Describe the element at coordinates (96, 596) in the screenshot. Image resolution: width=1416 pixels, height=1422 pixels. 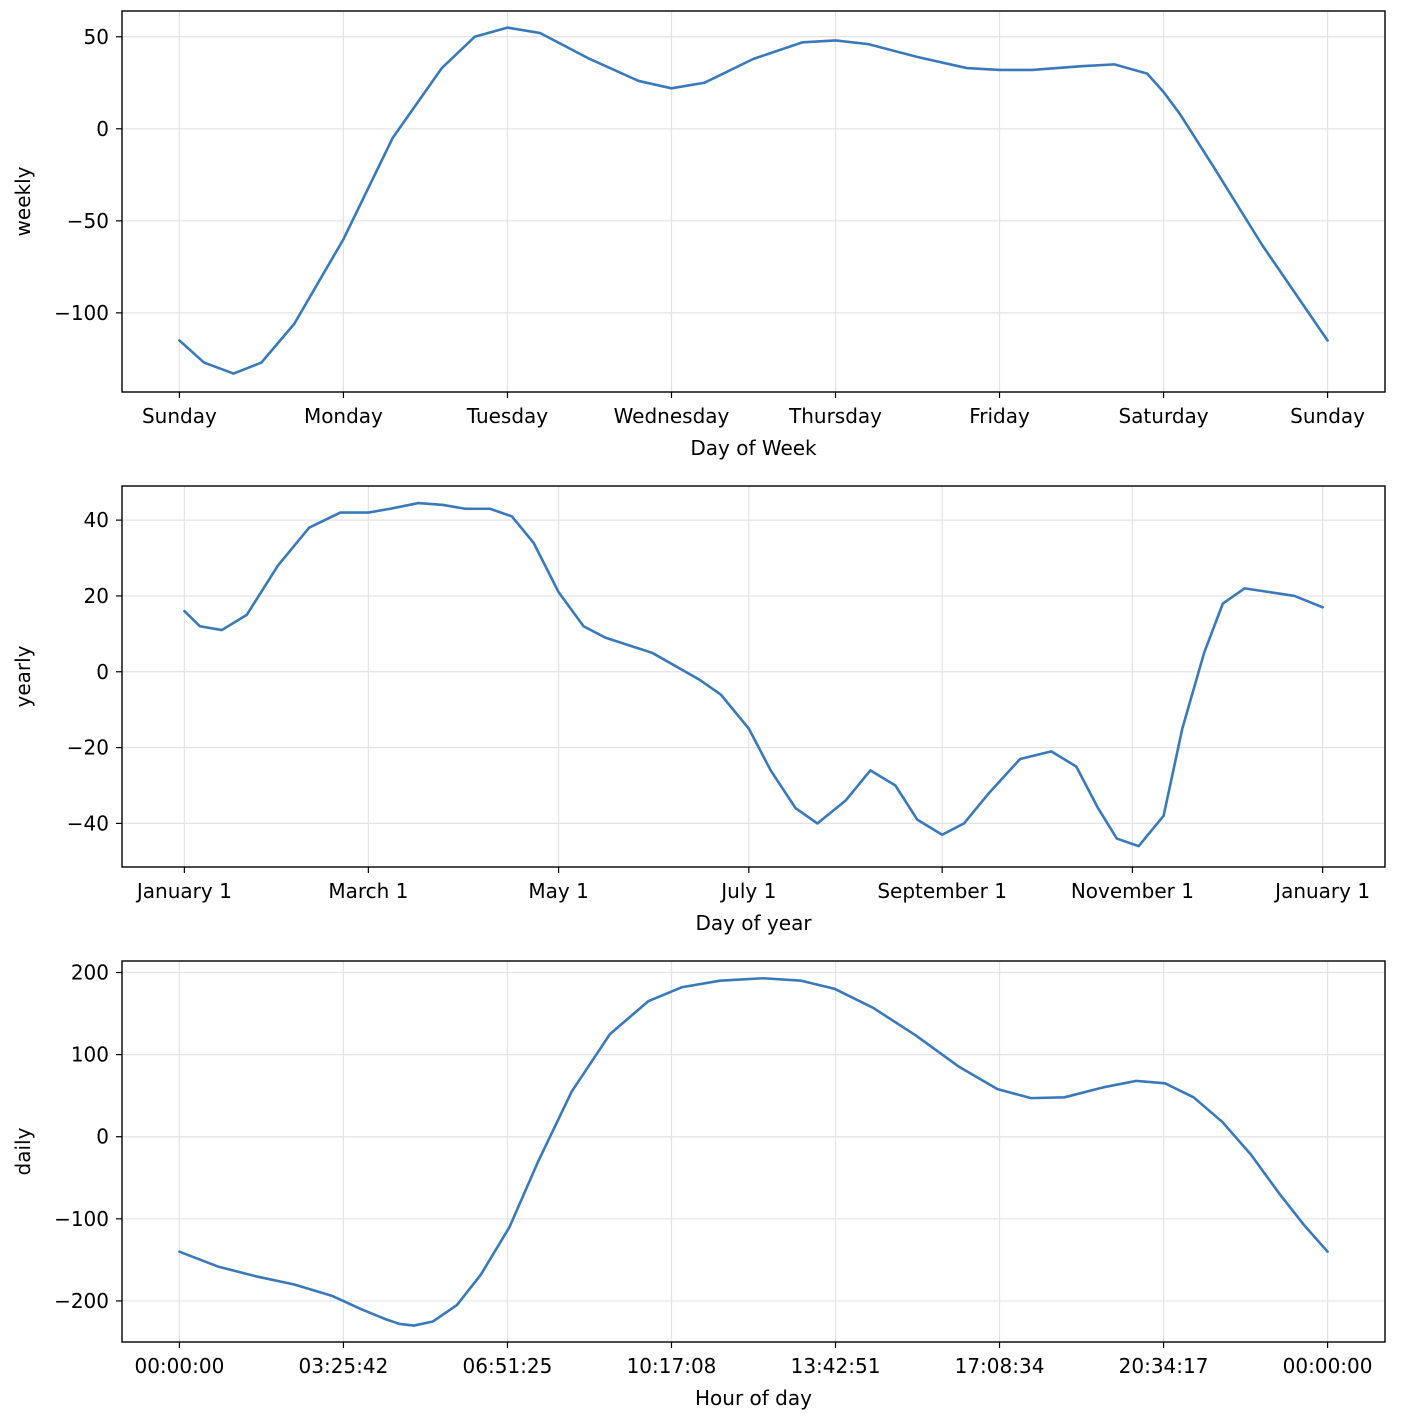
I see `y-tick-label: 20` at that location.